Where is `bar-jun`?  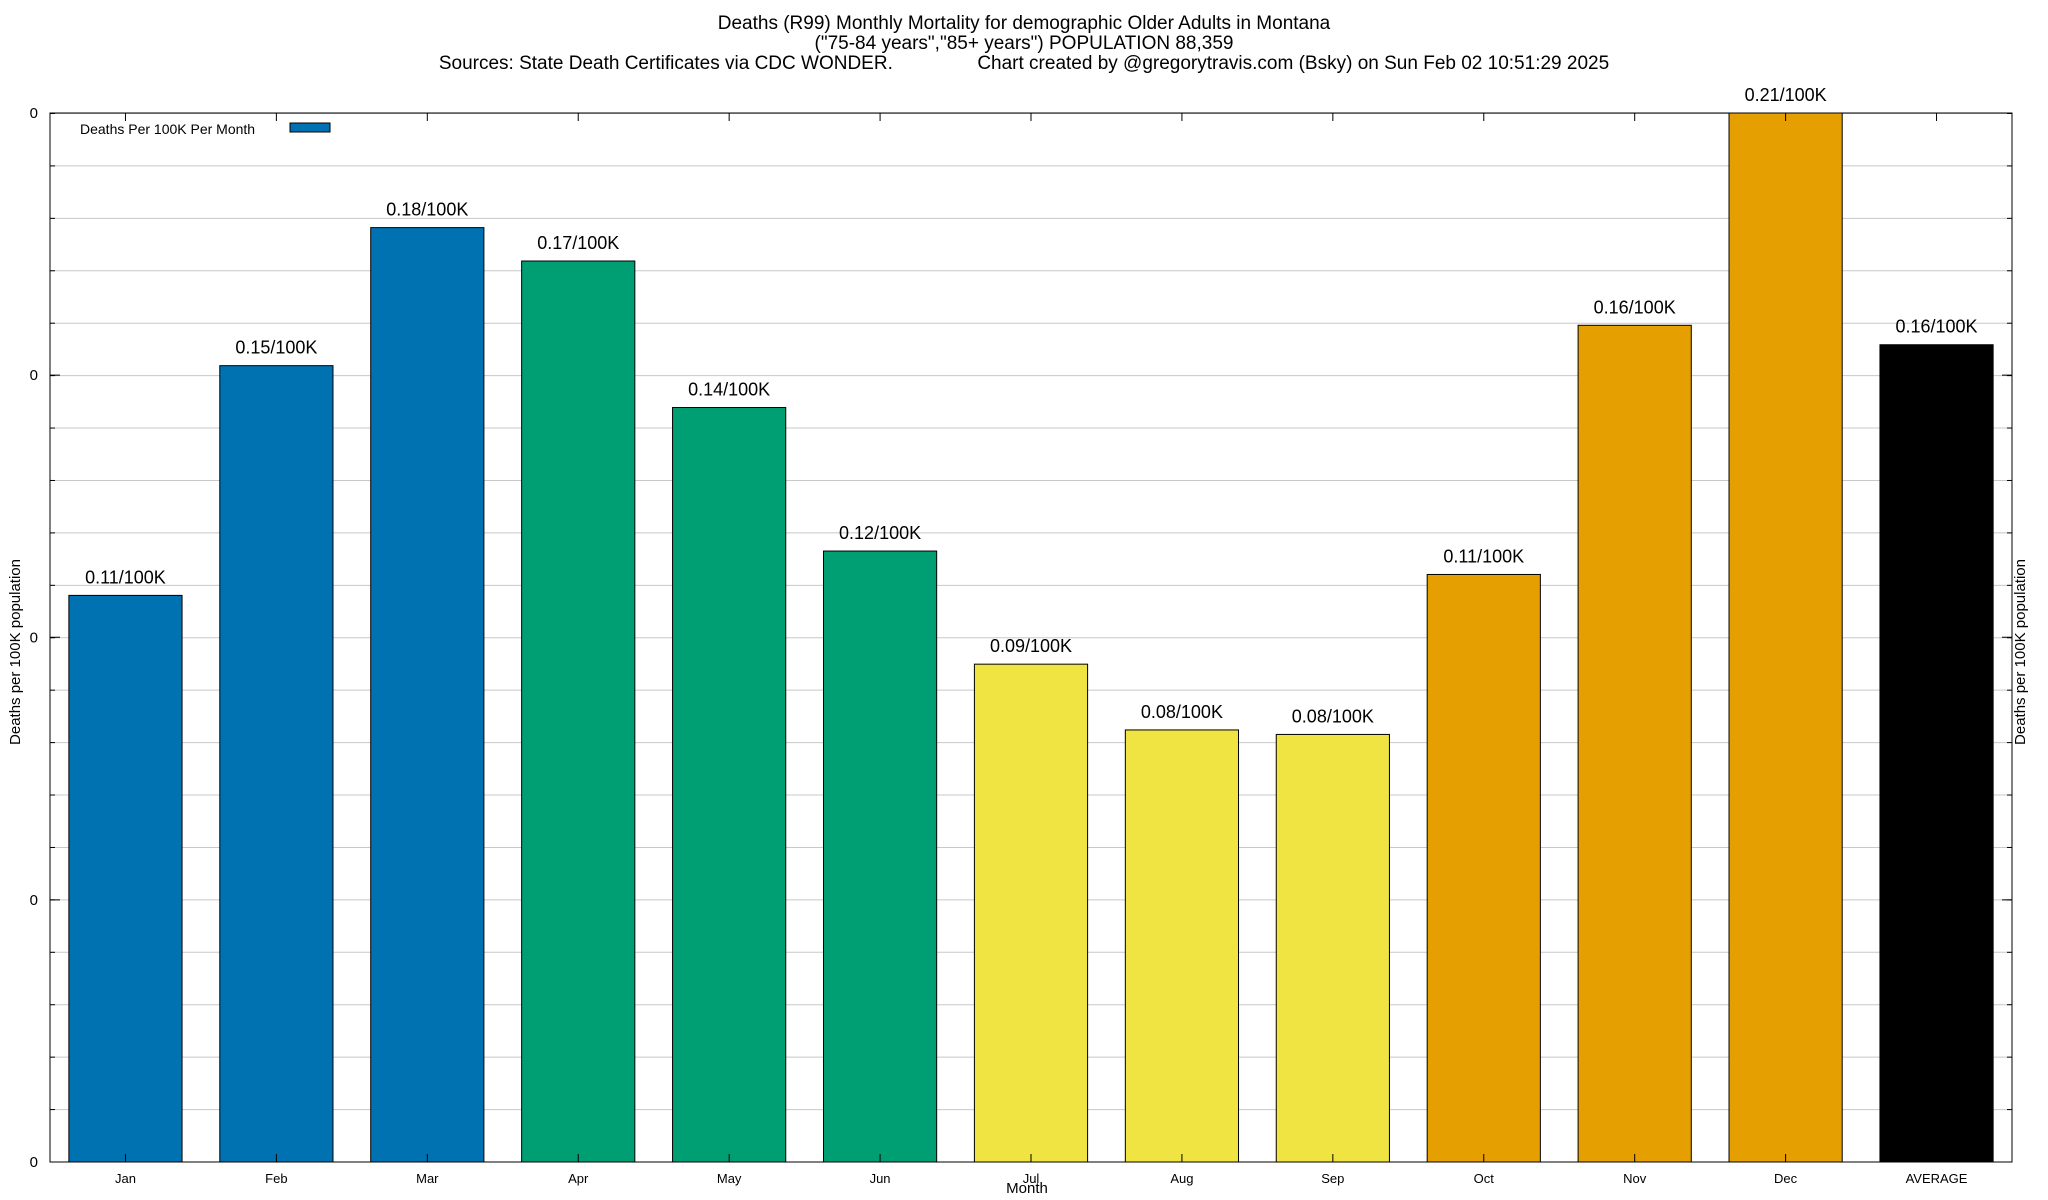 bar-jun is located at coordinates (880, 856).